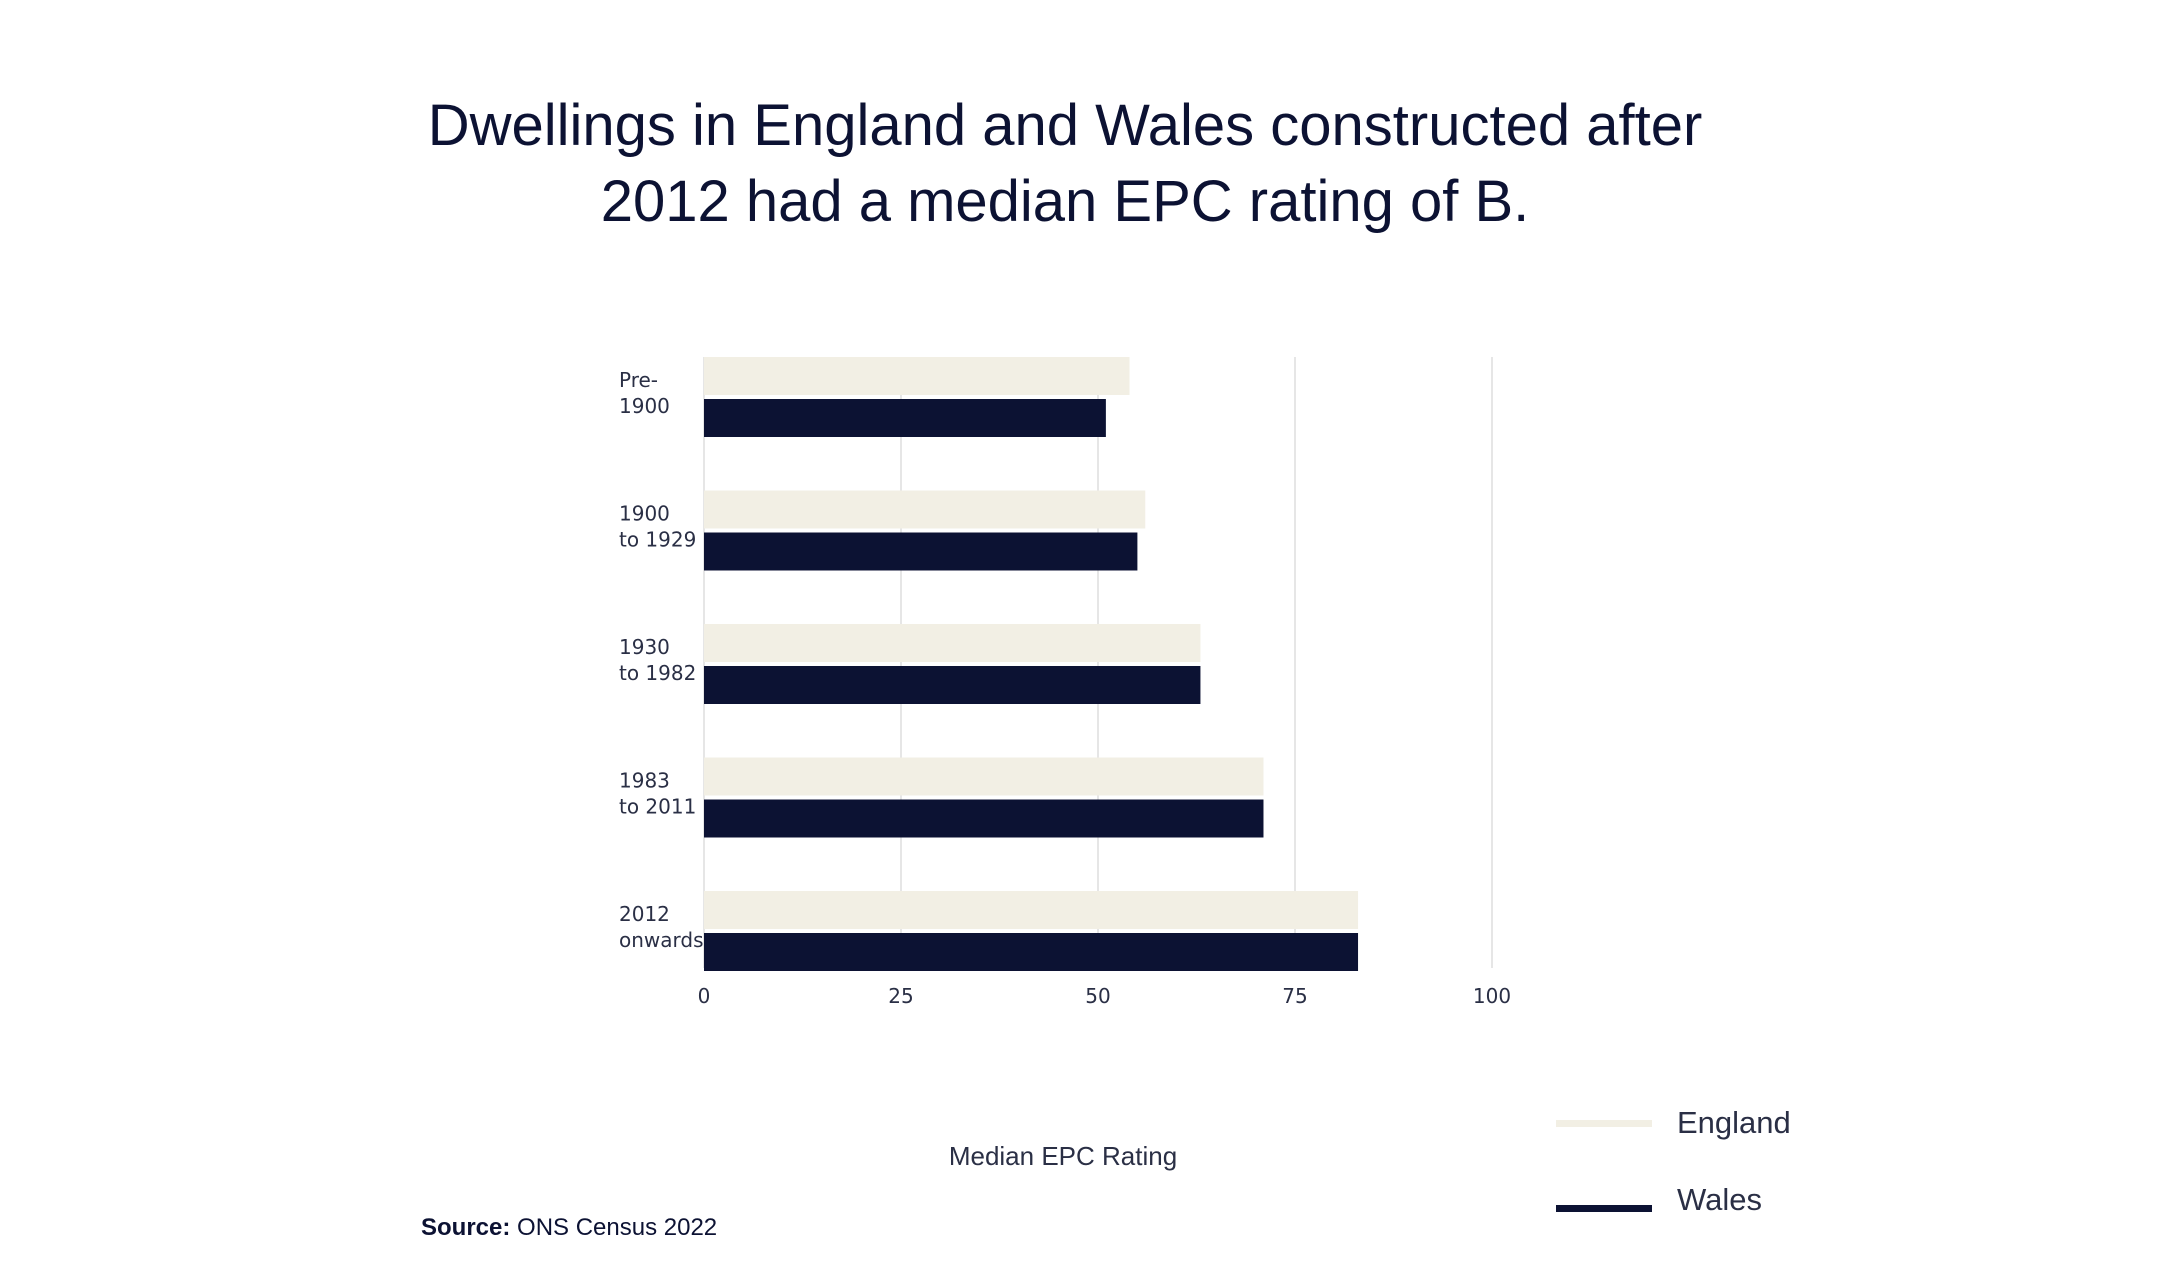 This screenshot has width=2170, height=1284. I want to click on x-axis-ticks: 0 25 50 75 100, so click(1104, 996).